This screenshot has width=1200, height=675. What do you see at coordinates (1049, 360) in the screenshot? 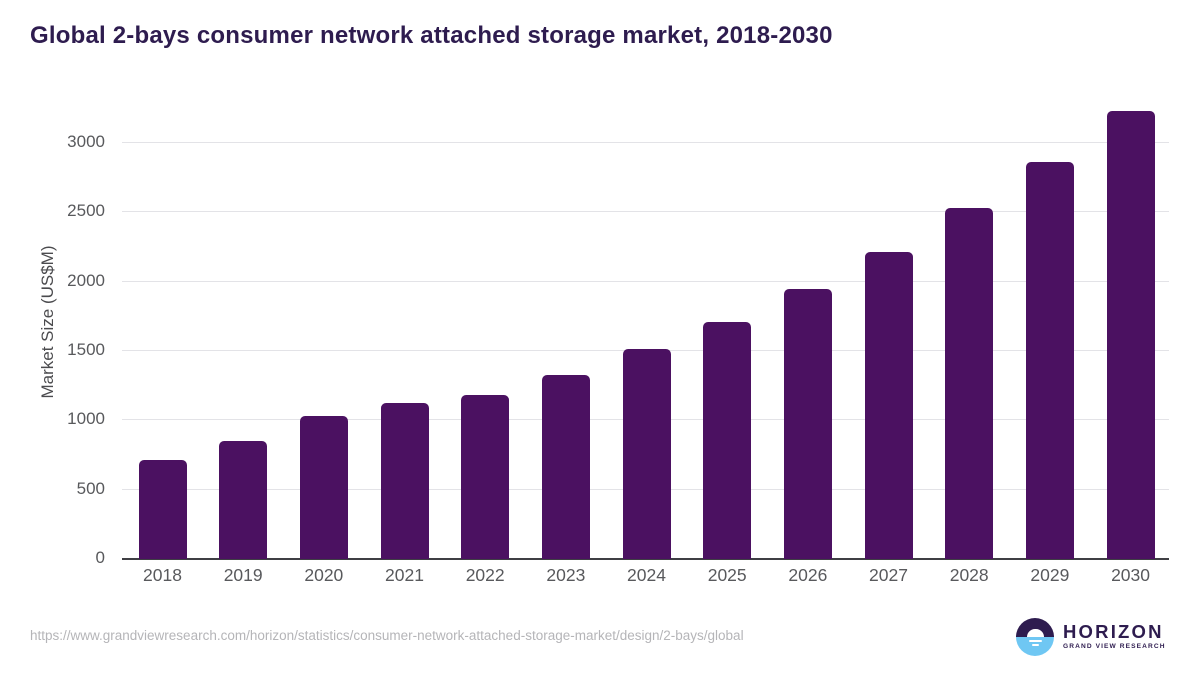
I see `bar-2029` at bounding box center [1049, 360].